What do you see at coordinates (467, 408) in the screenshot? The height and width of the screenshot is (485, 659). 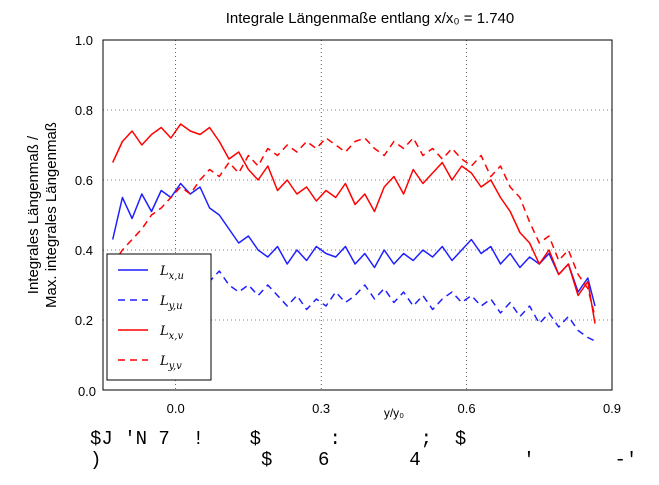 I see `x-tick-label: 0.6` at bounding box center [467, 408].